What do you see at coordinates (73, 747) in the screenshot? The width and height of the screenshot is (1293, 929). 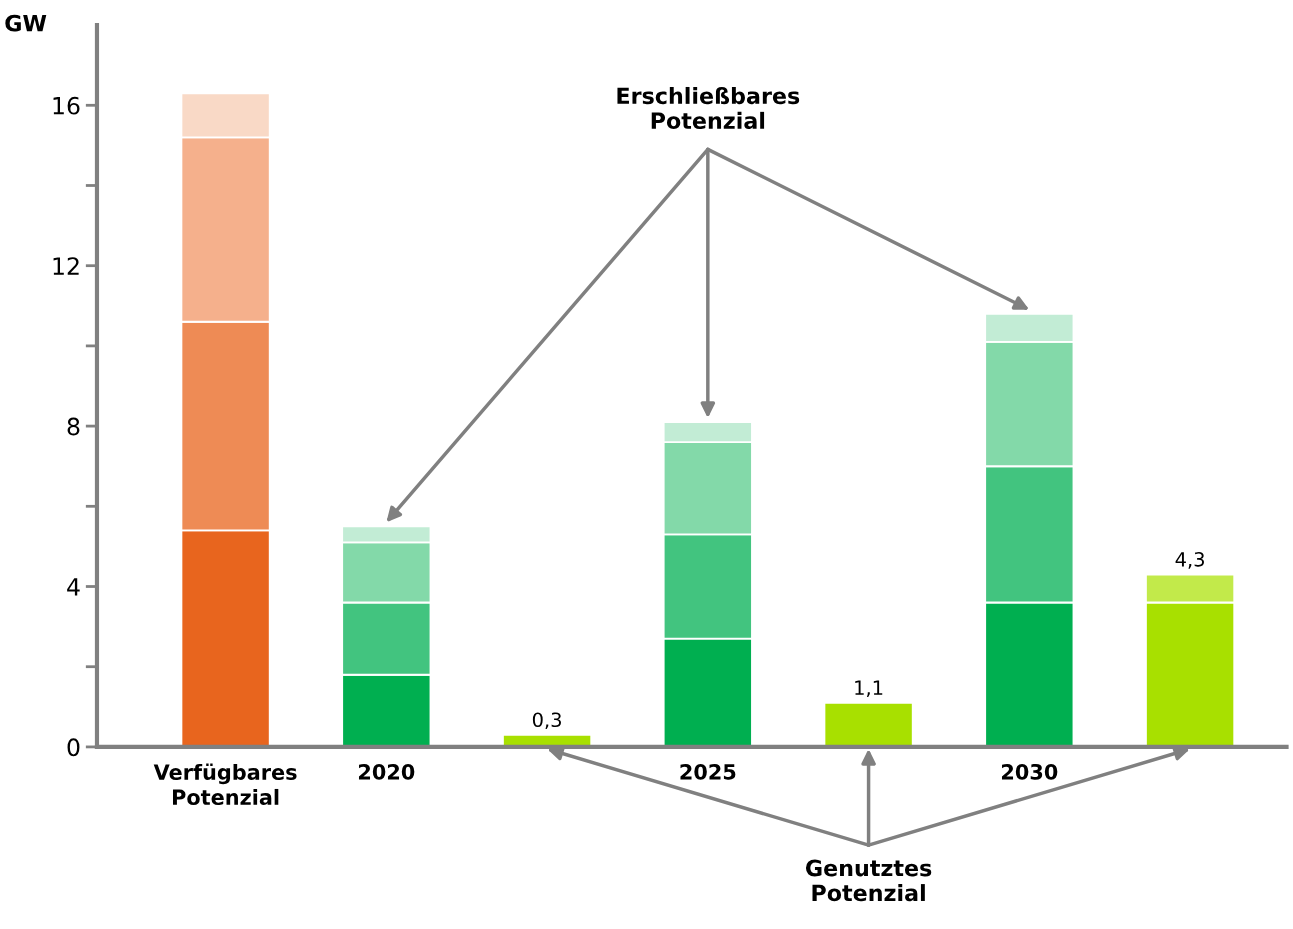 I see `y-tick-label: 0` at bounding box center [73, 747].